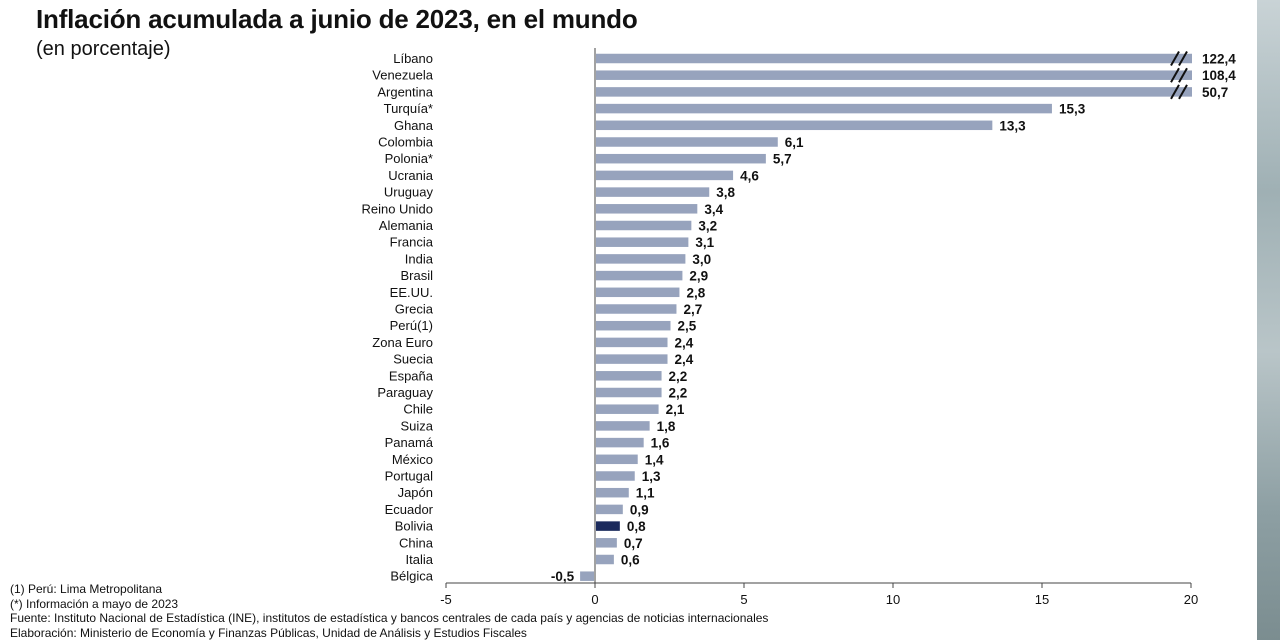 This screenshot has width=1280, height=640. What do you see at coordinates (411, 292) in the screenshot?
I see `category-label-14: EE.UU.` at bounding box center [411, 292].